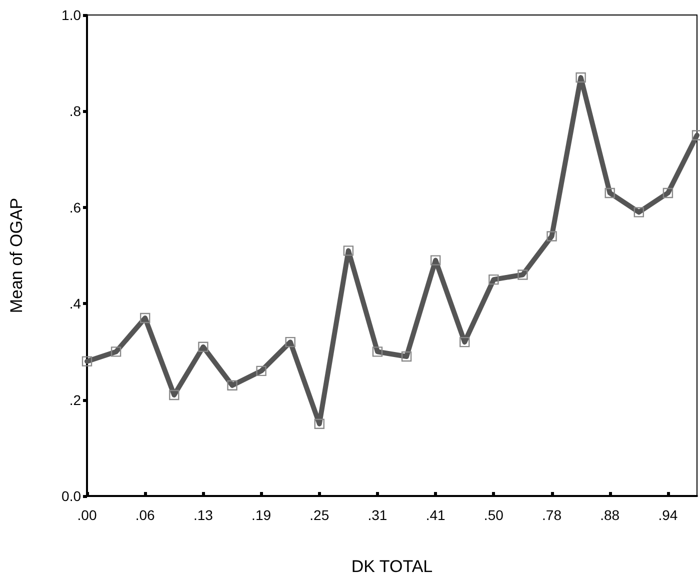  Describe the element at coordinates (203, 515) in the screenshot. I see `x-tick-label: .13` at that location.